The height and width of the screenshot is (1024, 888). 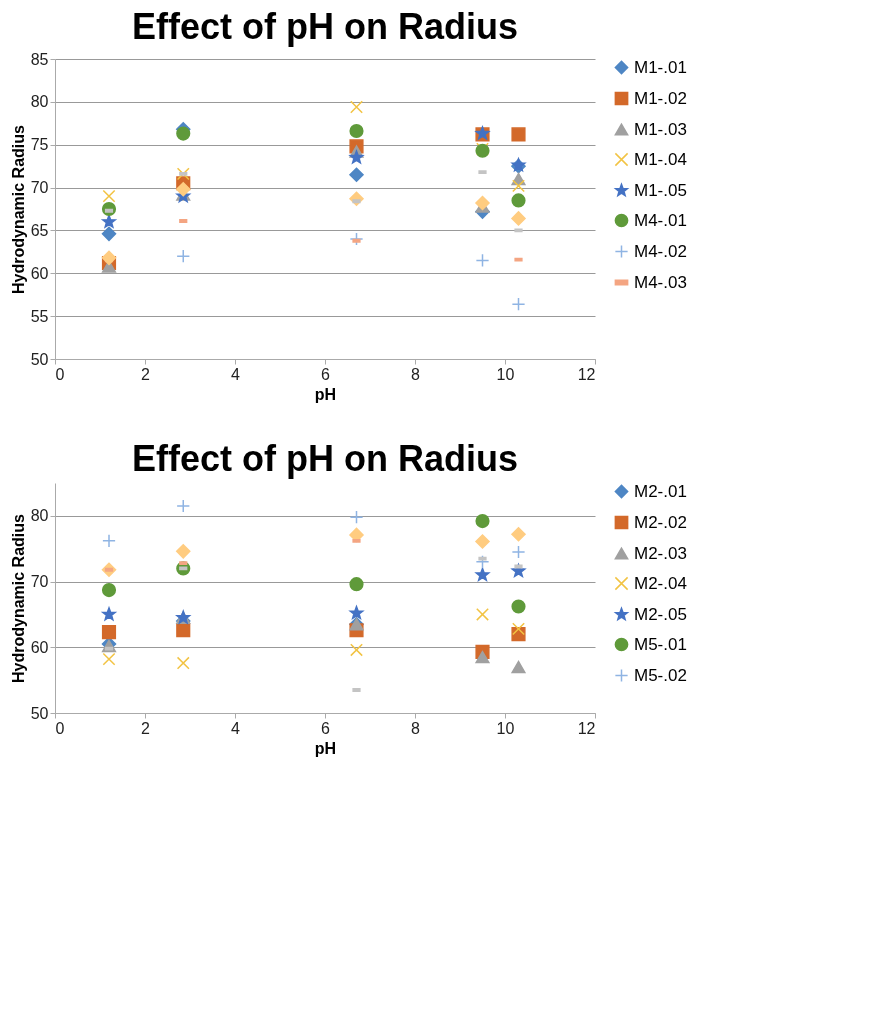 I want to click on y-tick-label: 65, so click(x=39, y=230).